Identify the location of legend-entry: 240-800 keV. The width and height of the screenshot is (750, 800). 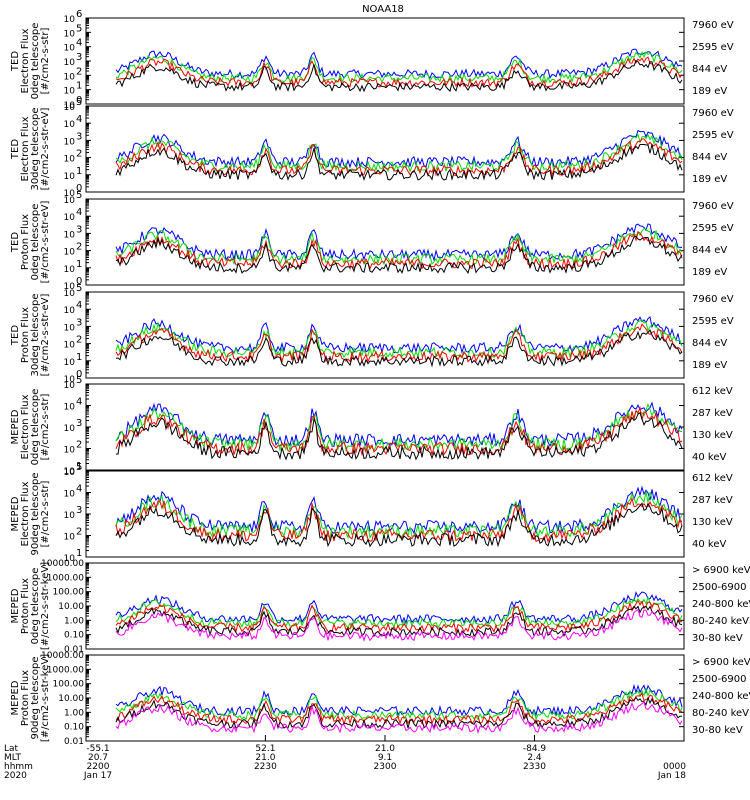
(721, 696).